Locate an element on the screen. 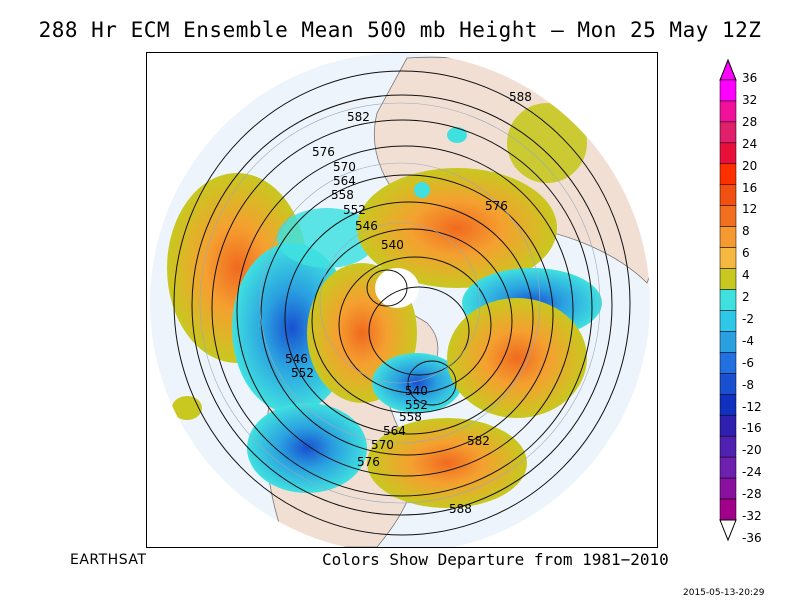  source-label: EARTHSAT is located at coordinates (108, 560).